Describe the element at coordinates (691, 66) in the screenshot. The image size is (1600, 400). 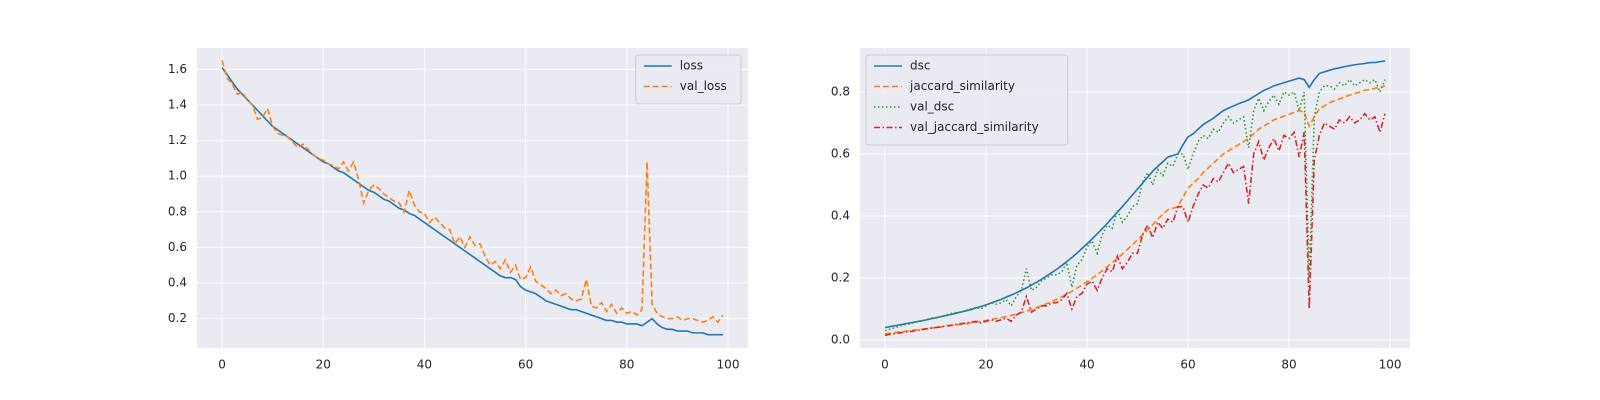
I see `legend-label: loss` at that location.